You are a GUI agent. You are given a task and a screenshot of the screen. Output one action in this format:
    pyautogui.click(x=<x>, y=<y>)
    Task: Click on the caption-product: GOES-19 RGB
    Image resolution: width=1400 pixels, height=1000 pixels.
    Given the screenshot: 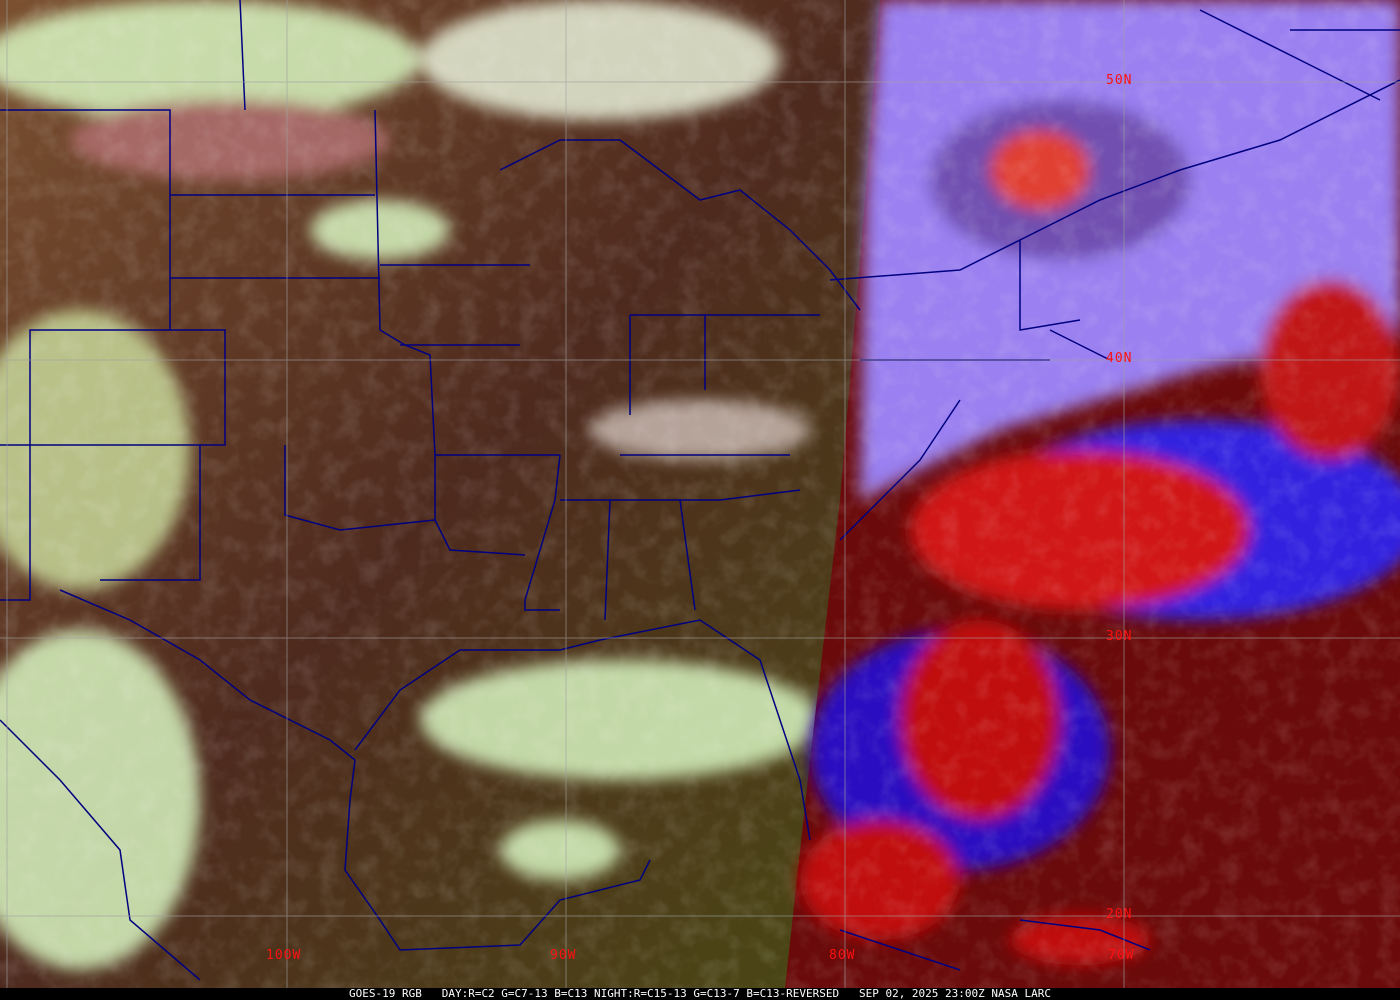 What is the action you would take?
    pyautogui.click(x=385, y=993)
    